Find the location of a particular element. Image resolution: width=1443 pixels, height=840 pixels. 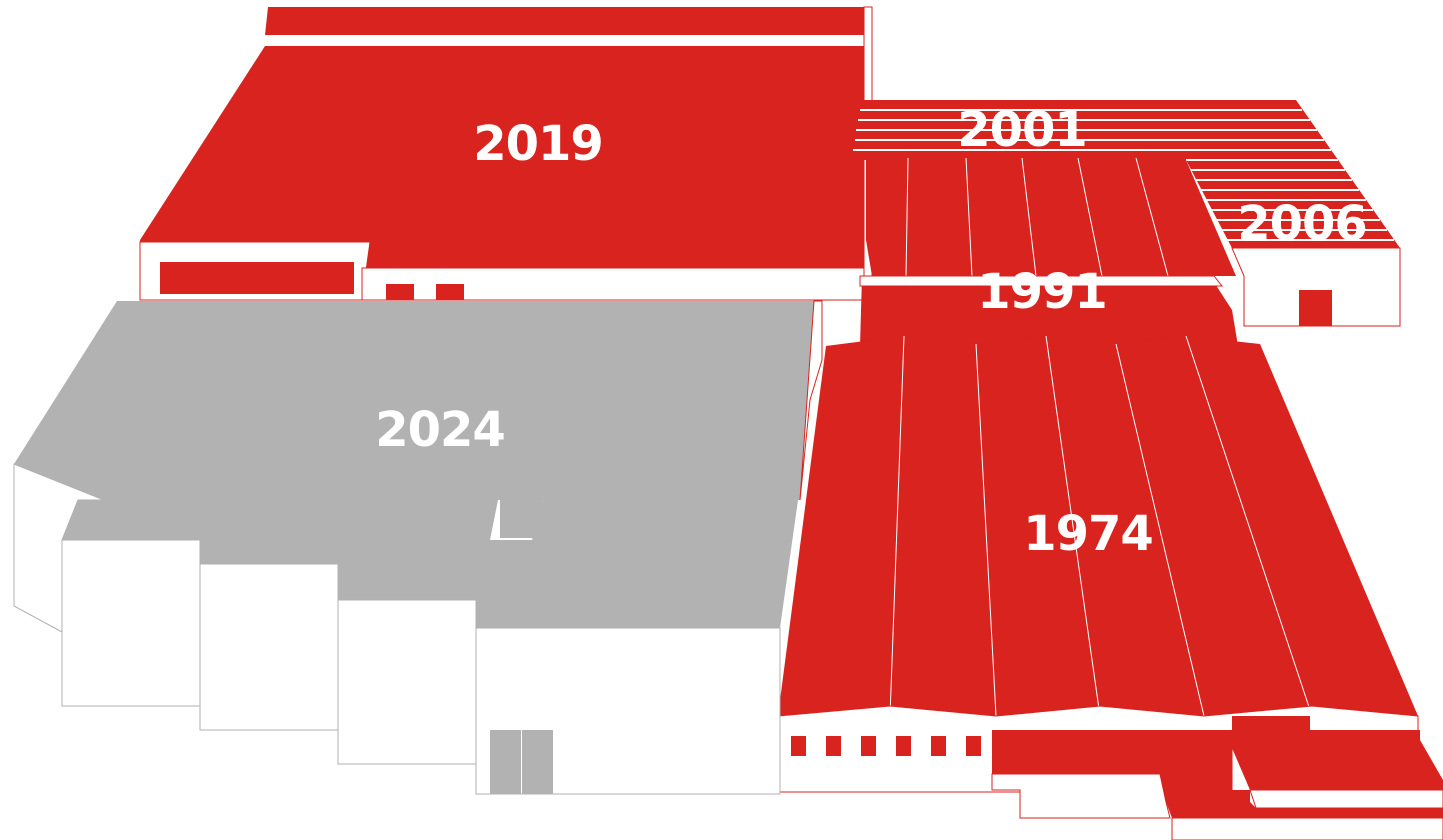

building-2019-year-label: 2019 is located at coordinates (538, 144).